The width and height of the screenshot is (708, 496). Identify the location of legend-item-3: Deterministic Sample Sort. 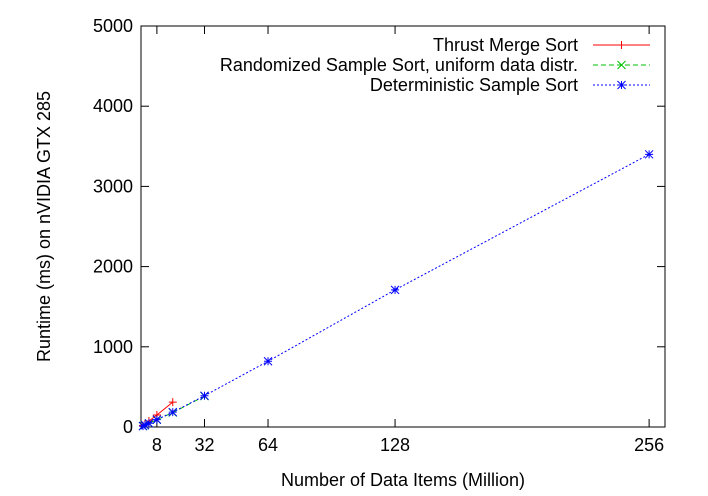
(510, 85).